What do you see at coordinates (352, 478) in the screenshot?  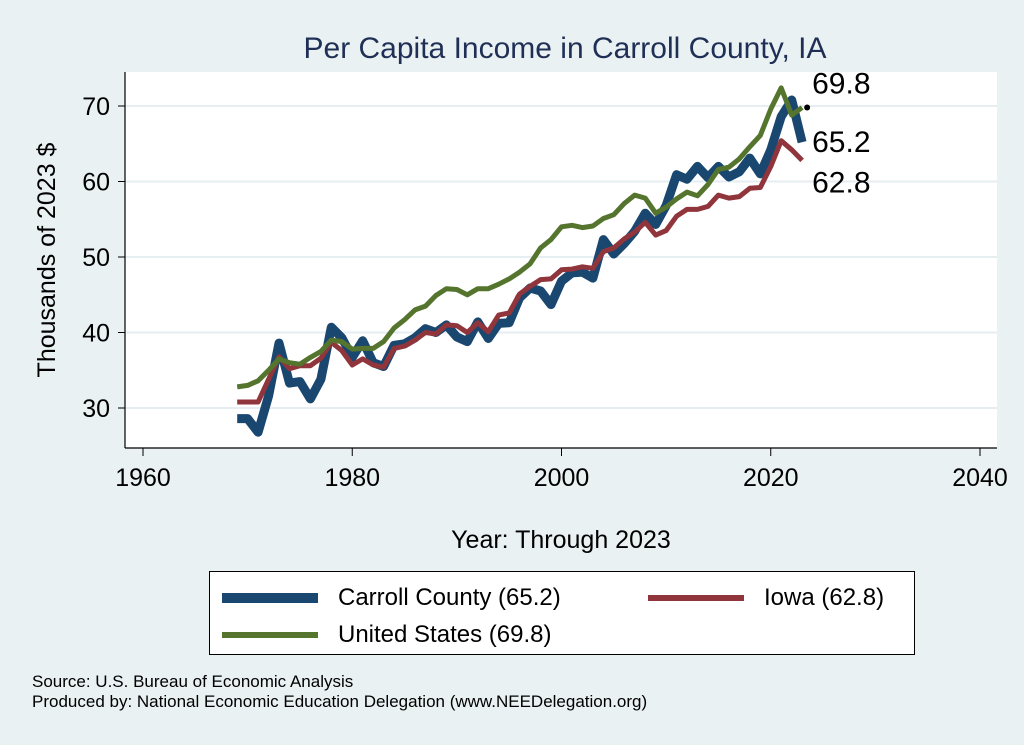 I see `x-tick-label: 1980` at bounding box center [352, 478].